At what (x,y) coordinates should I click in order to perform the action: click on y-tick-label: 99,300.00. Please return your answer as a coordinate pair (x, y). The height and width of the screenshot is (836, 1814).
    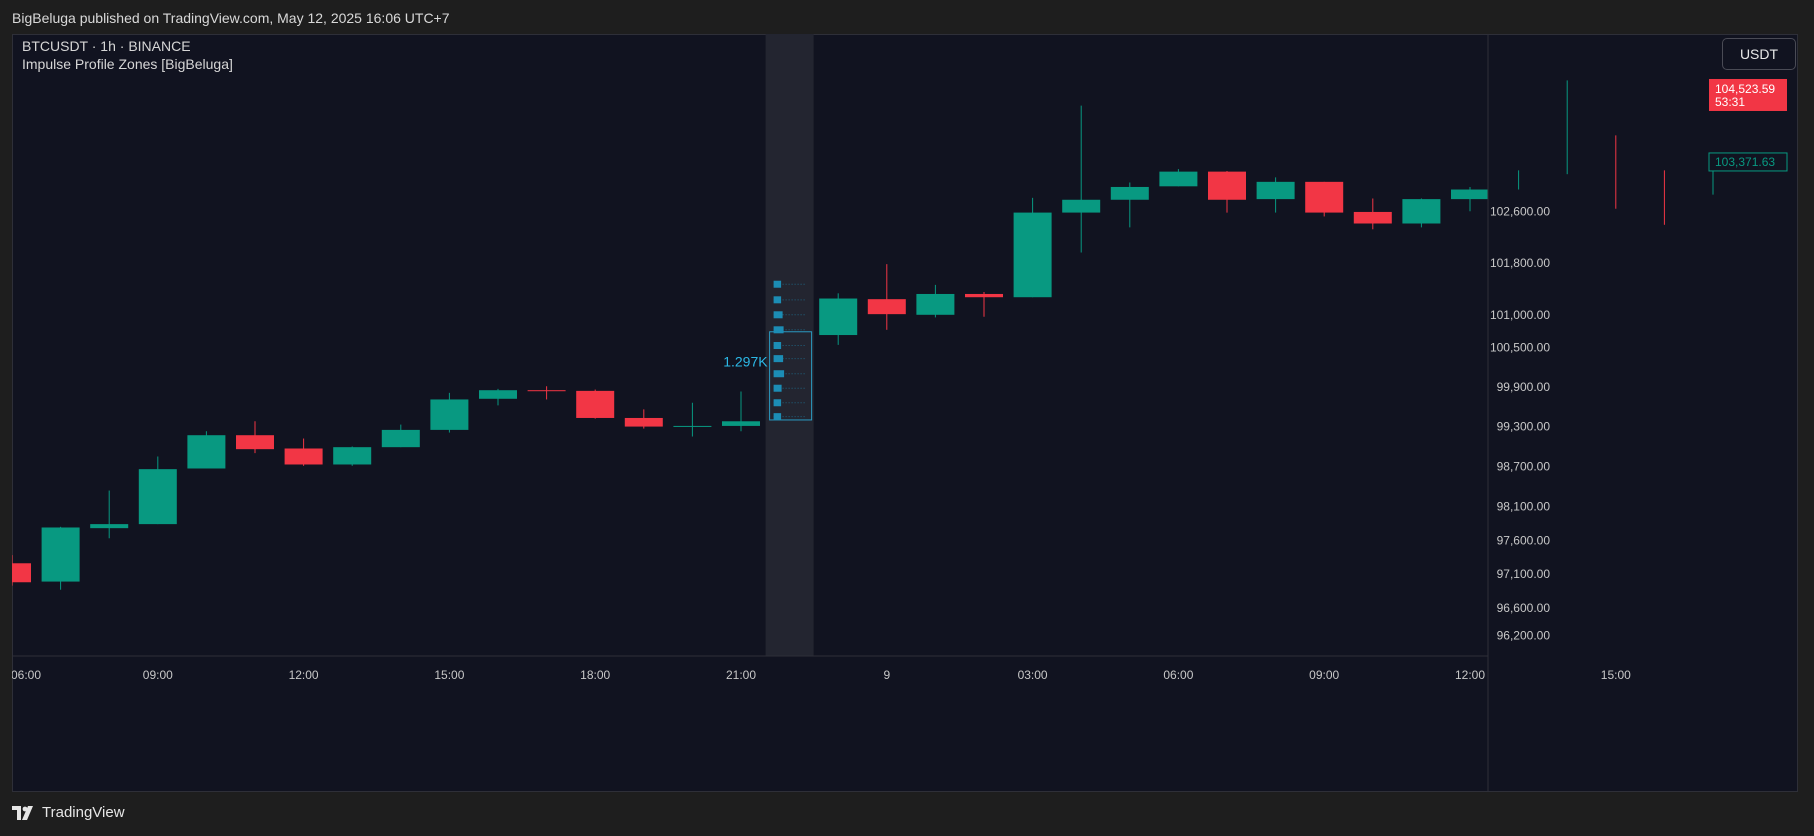
    Looking at the image, I should click on (1524, 427).